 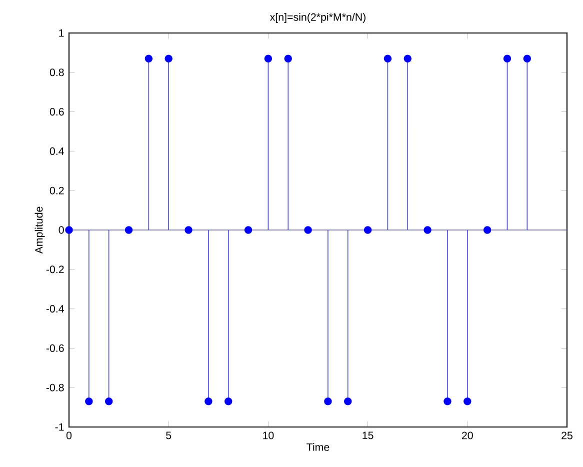 I want to click on y-tick-label: 1, so click(x=61, y=33).